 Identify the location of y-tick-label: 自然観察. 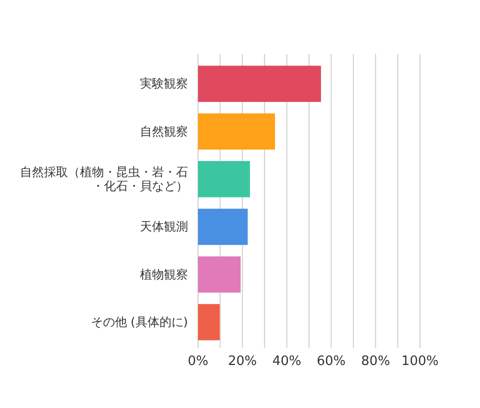
(164, 131).